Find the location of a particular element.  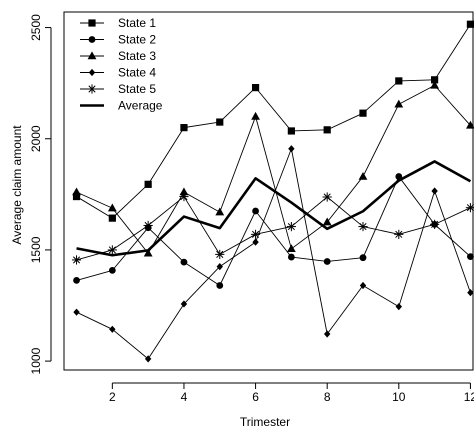

legend-item-state-2: State 2 is located at coordinates (118, 40).